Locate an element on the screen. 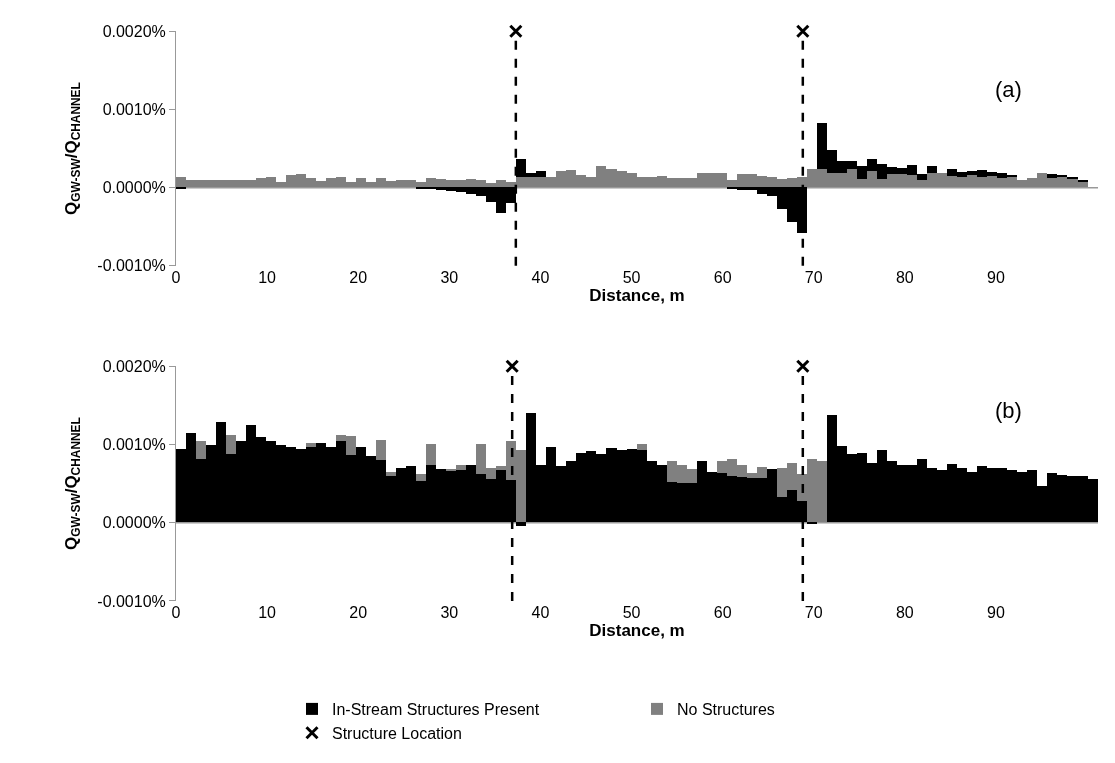 Image resolution: width=1115 pixels, height=763 pixels. annotation: (a) is located at coordinates (1008, 89).